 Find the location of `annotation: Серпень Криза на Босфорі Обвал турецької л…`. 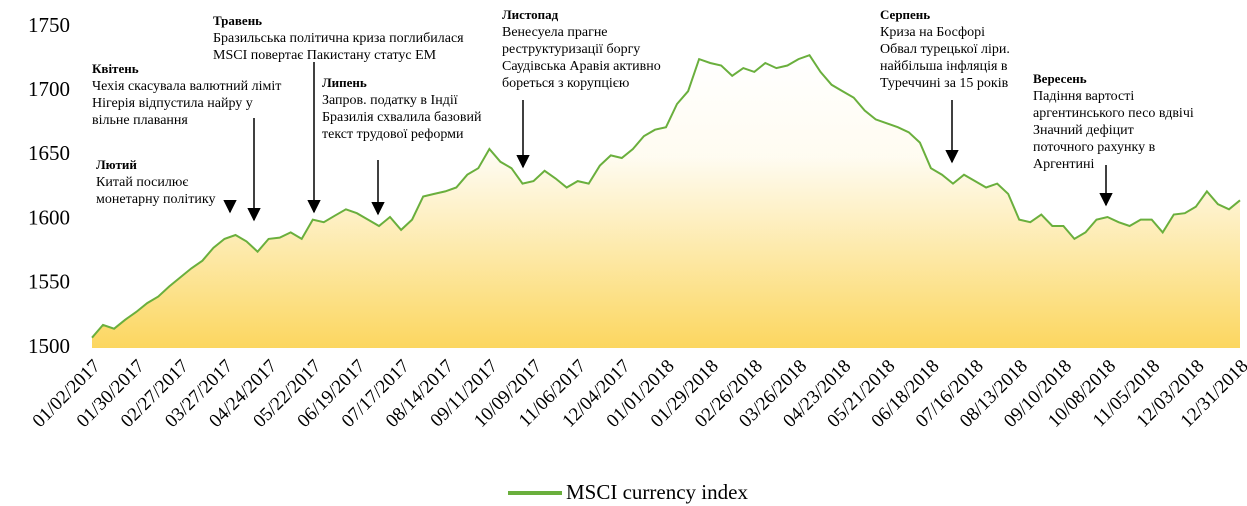

annotation: Серпень Криза на Босфорі Обвал турецької л… is located at coordinates (945, 85).